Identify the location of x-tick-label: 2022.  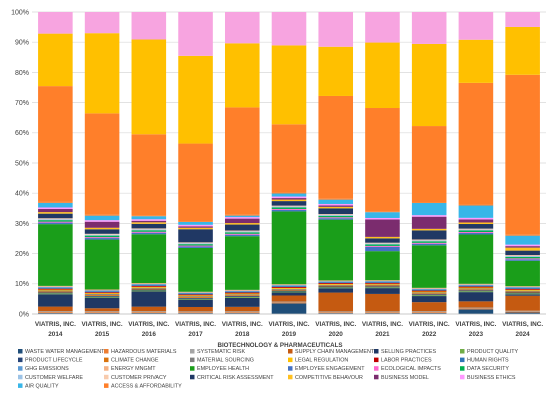
(429, 334).